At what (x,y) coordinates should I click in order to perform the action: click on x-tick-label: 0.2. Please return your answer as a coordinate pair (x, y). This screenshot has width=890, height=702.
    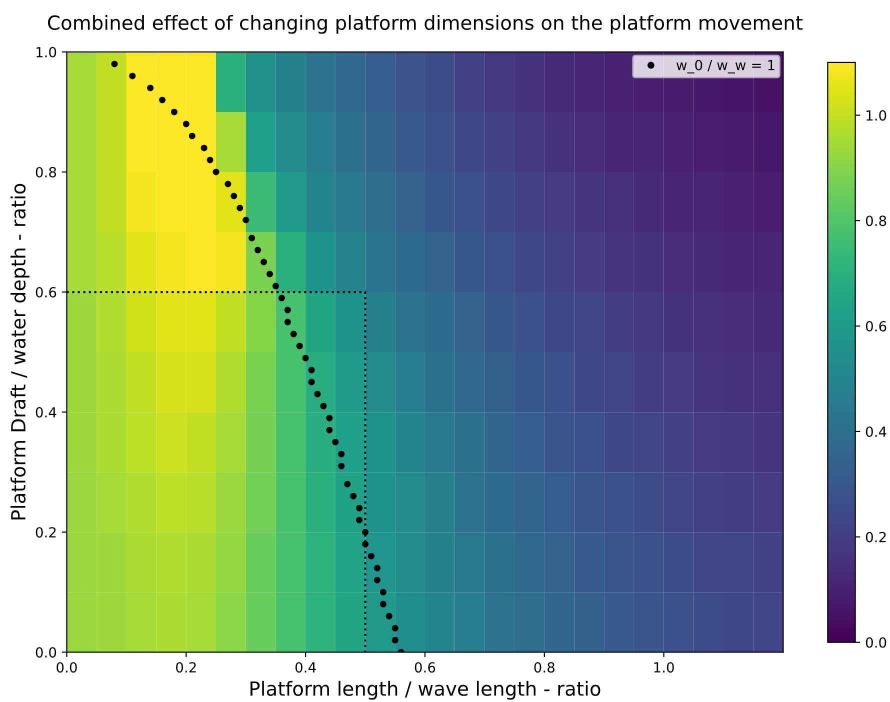
    Looking at the image, I should click on (186, 667).